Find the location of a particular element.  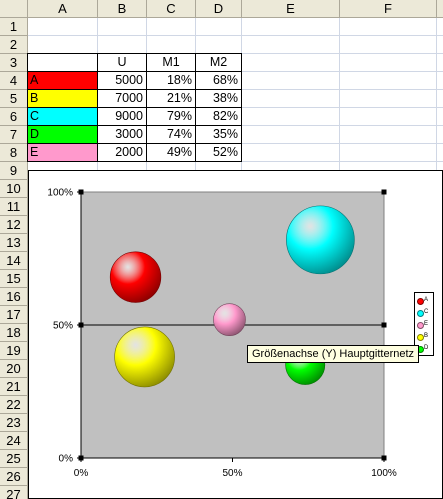

column-header-f: F is located at coordinates (388, 9).